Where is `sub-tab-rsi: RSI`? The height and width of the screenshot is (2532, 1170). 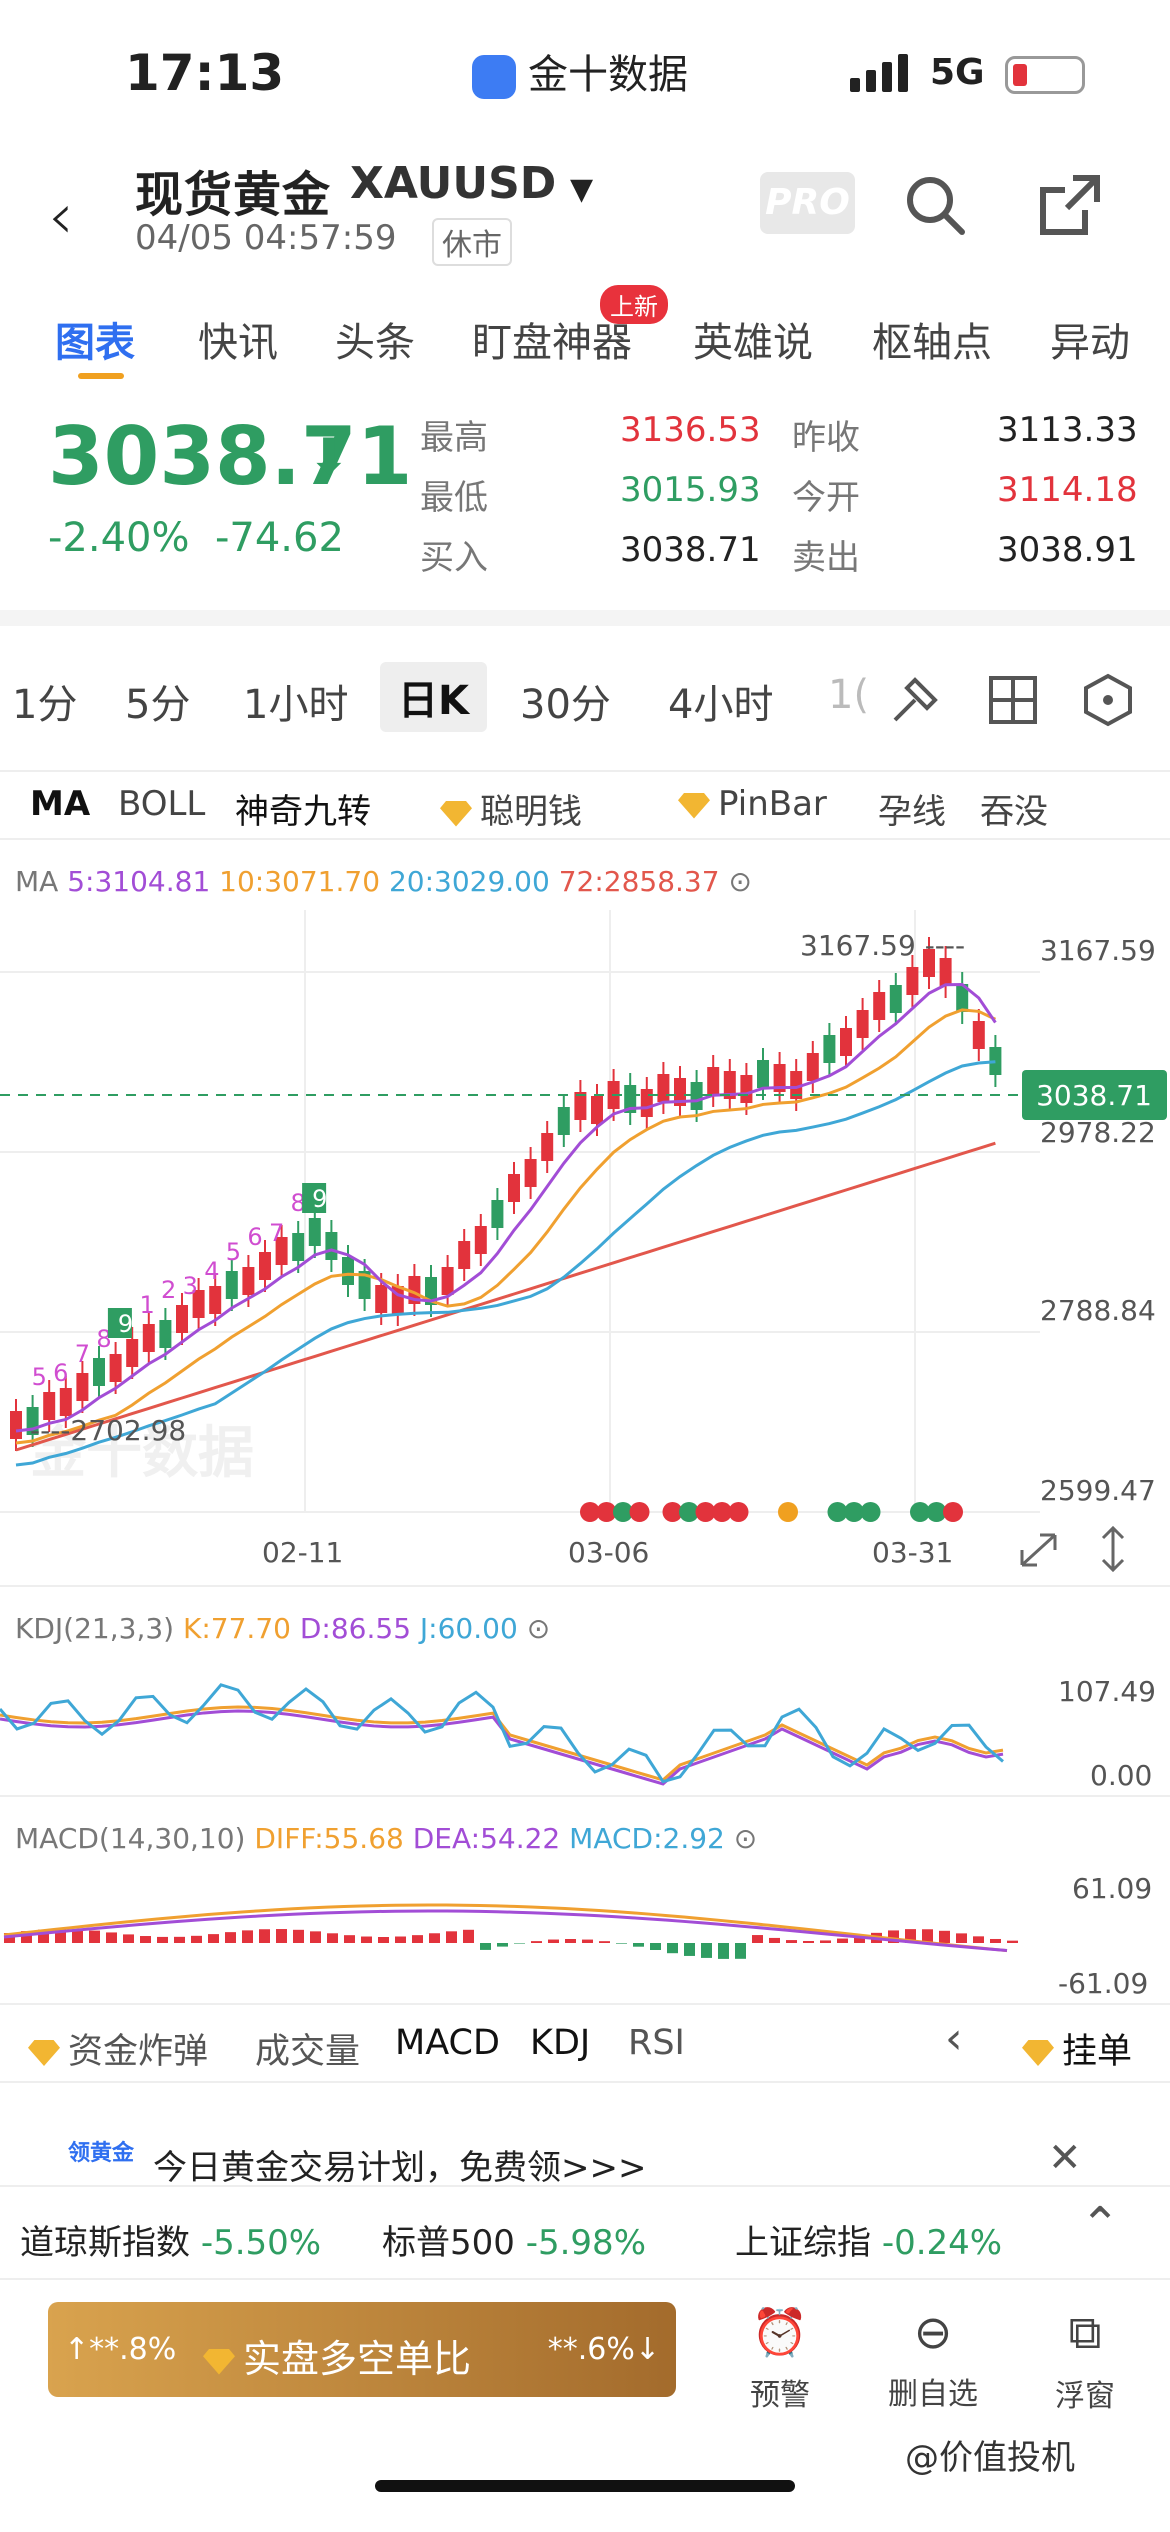 sub-tab-rsi: RSI is located at coordinates (656, 2043).